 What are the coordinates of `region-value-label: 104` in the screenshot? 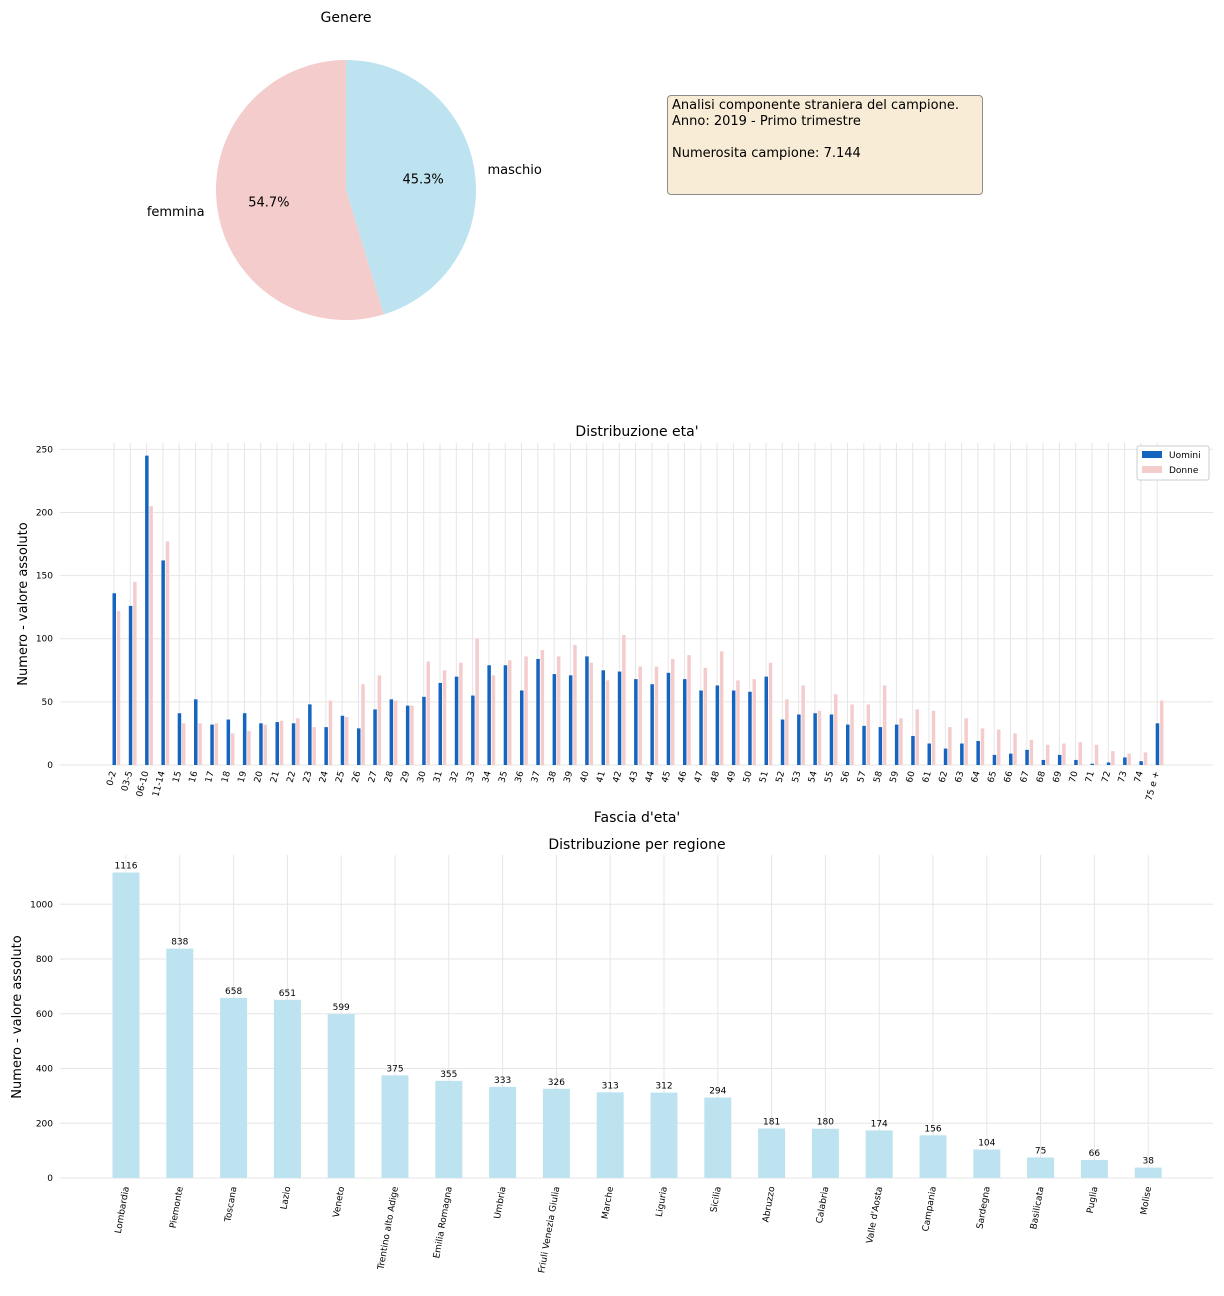 It's located at (986, 1144).